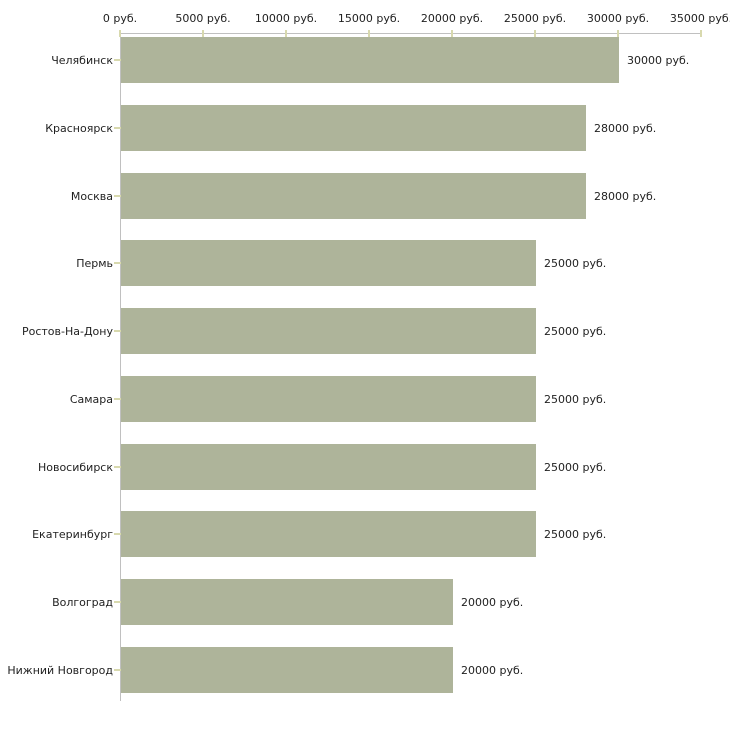 This screenshot has height=730, width=730. I want to click on x-axis-line, so click(411, 33).